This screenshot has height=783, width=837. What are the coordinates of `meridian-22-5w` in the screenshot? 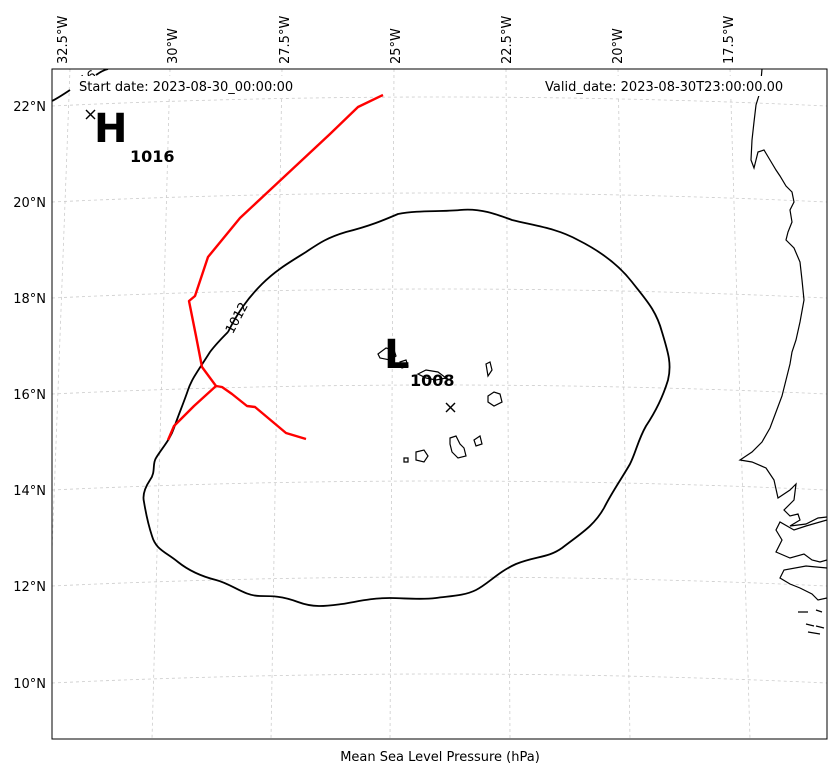 It's located at (508, 404).